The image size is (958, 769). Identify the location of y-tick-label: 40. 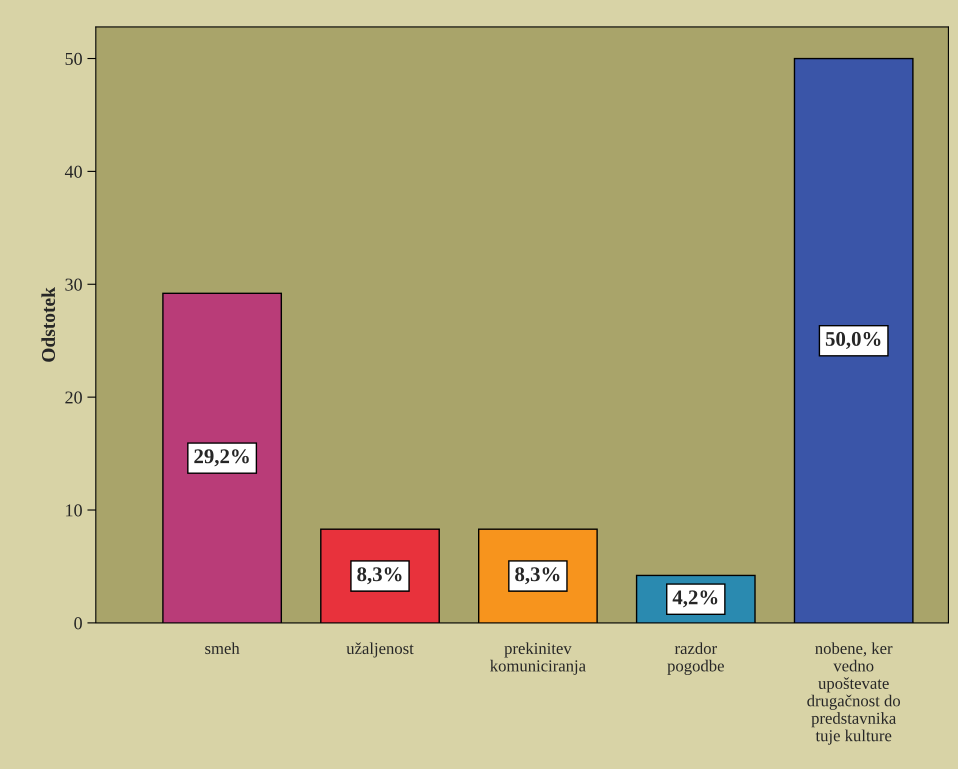
(73, 172).